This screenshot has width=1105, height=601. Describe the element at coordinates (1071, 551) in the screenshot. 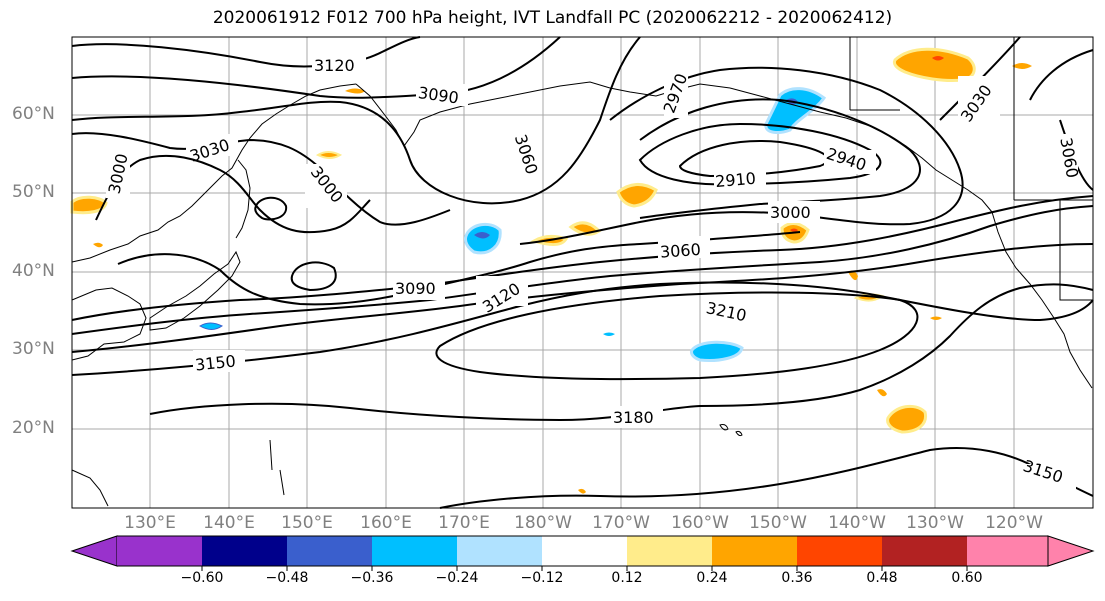

I see `colorbar-extend-high` at that location.